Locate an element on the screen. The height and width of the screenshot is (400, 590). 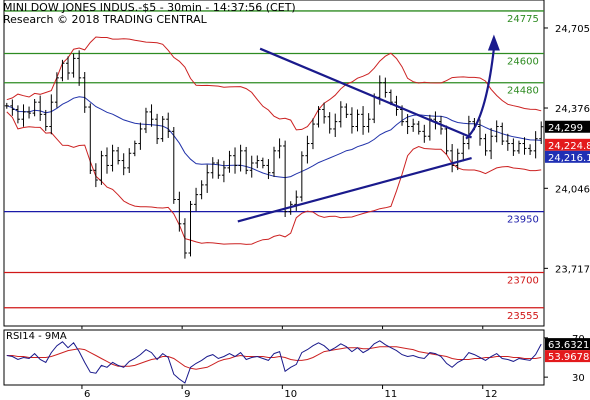
level-label: 23950 is located at coordinates (523, 220).